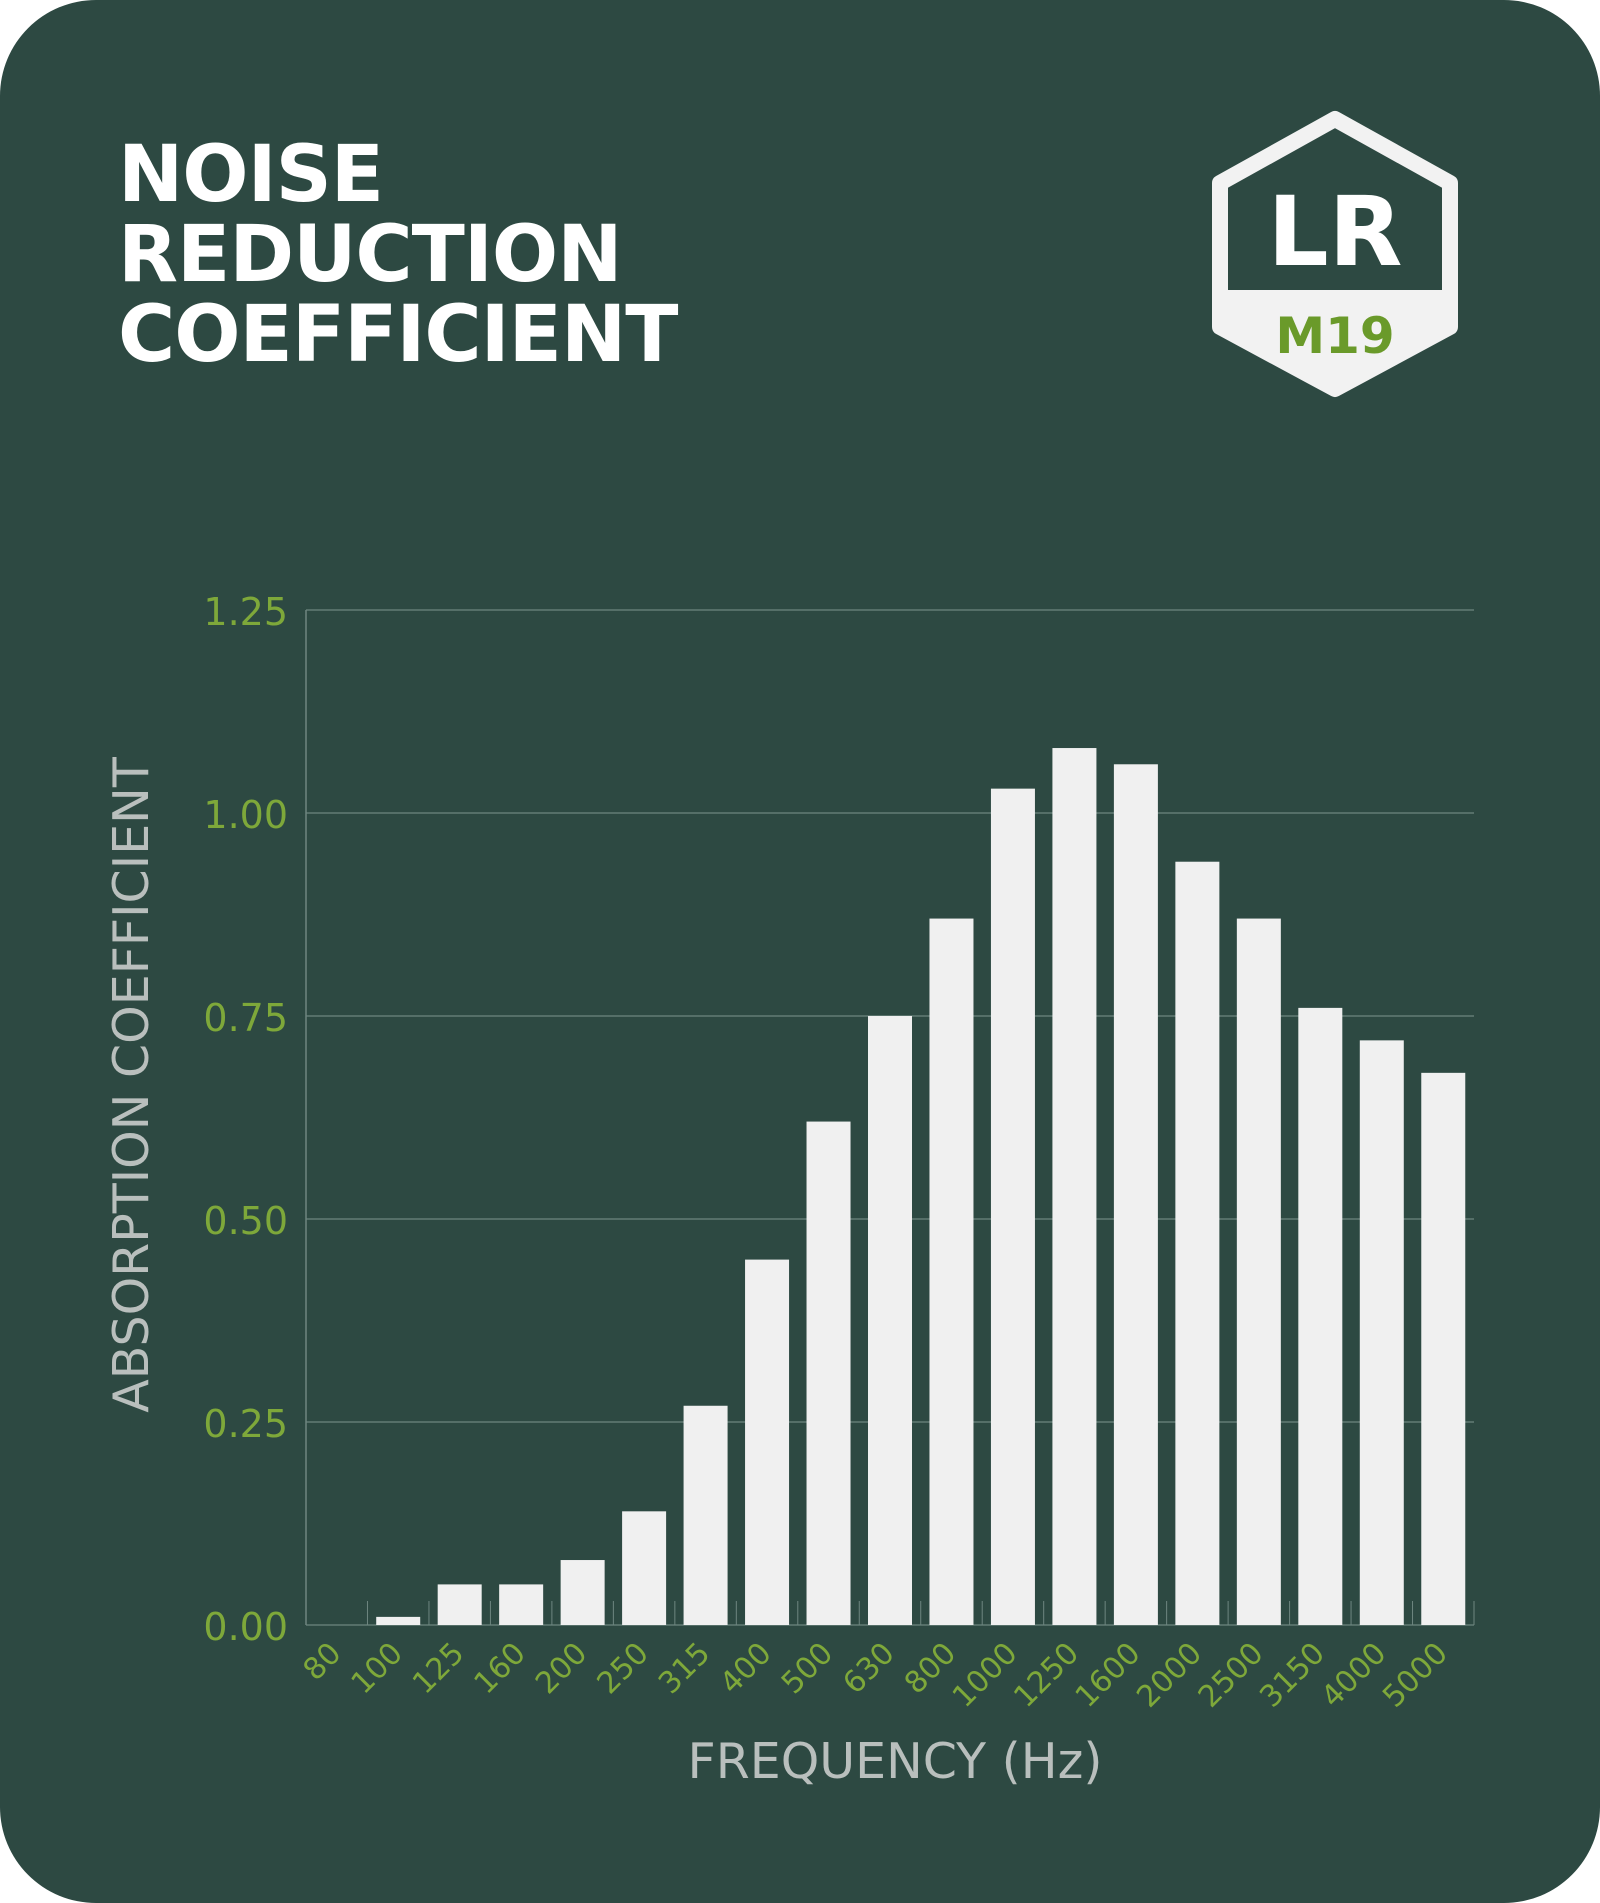 This screenshot has width=1600, height=1903. Describe the element at coordinates (500, 1668) in the screenshot. I see `x-tick-label: 160` at that location.